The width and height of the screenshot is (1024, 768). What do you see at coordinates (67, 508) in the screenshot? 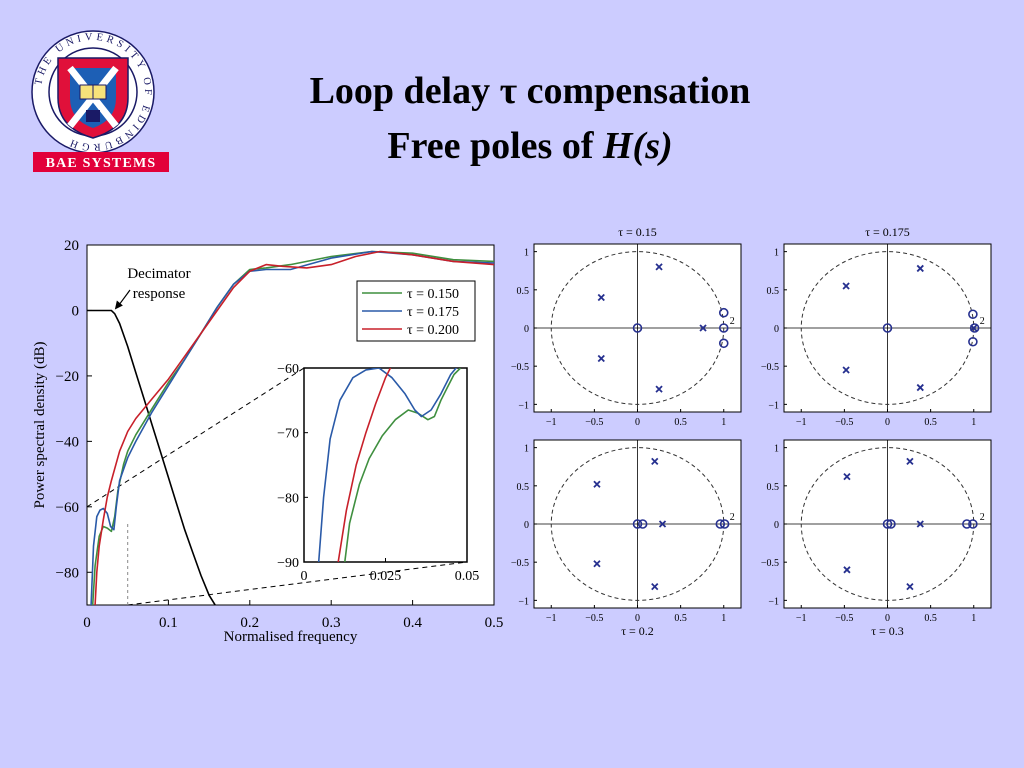
I see `y-tick-label: −60` at bounding box center [67, 508].